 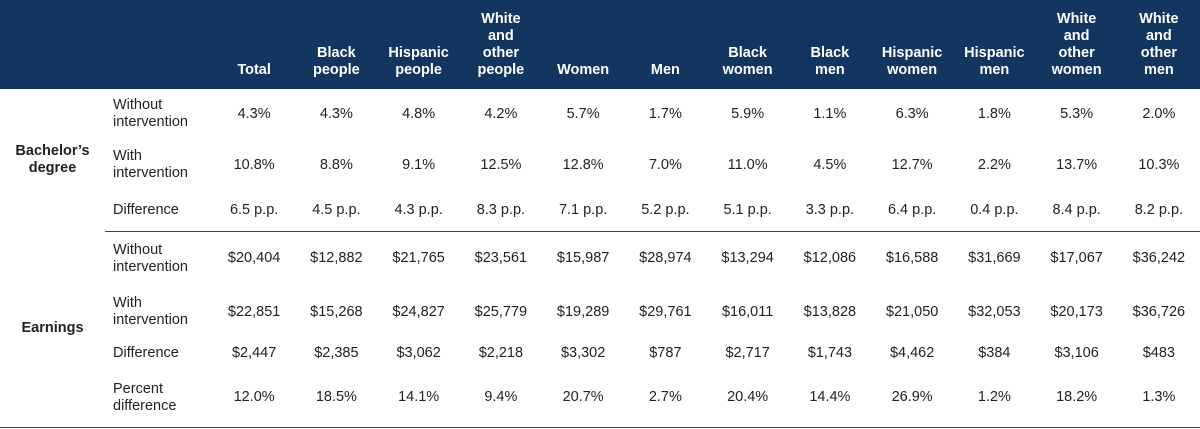 I want to click on table-cell: 5.9%, so click(x=748, y=113).